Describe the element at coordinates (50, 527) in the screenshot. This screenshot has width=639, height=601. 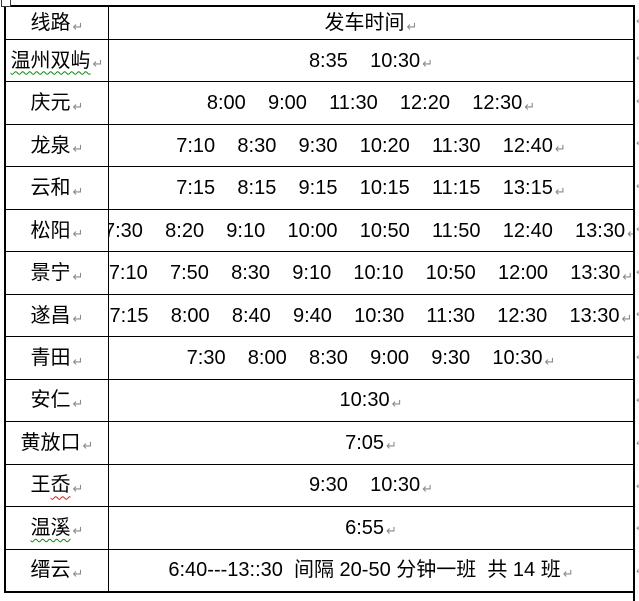
I see `route-name: 温溪` at that location.